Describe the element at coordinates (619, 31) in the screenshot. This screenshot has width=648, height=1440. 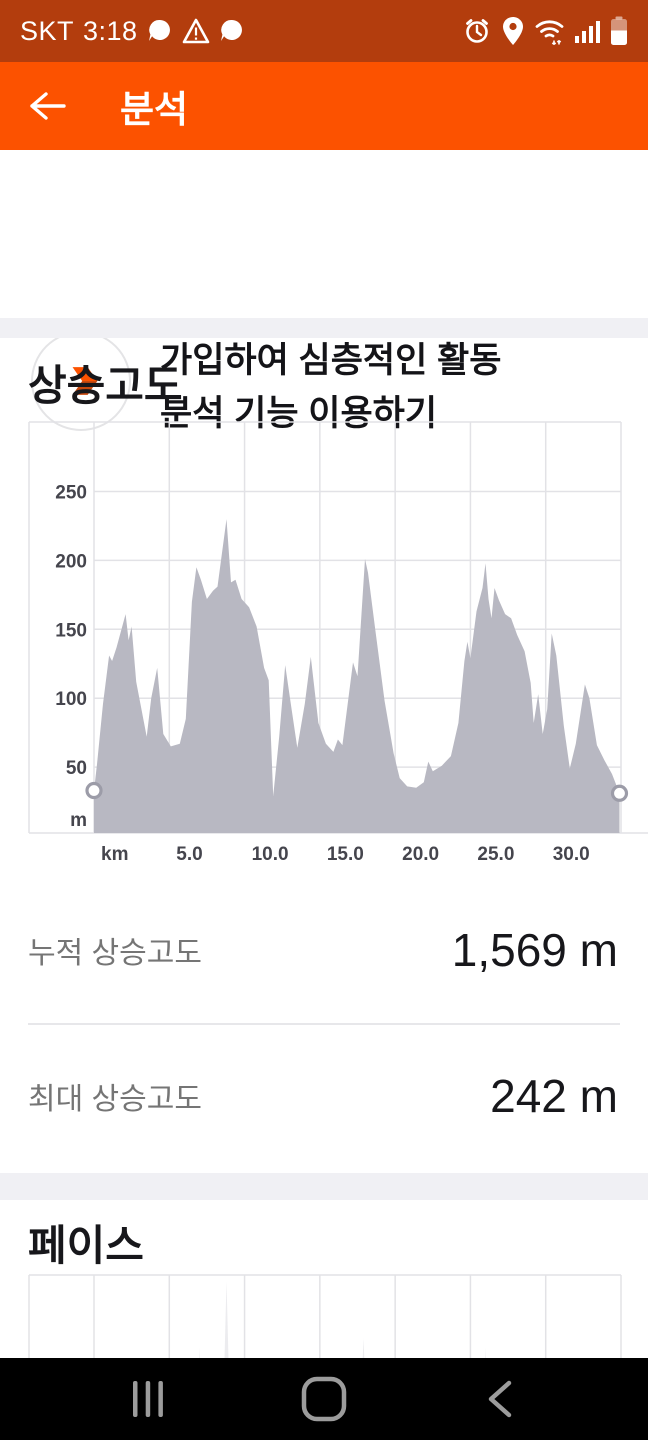
I see `battery-icon` at that location.